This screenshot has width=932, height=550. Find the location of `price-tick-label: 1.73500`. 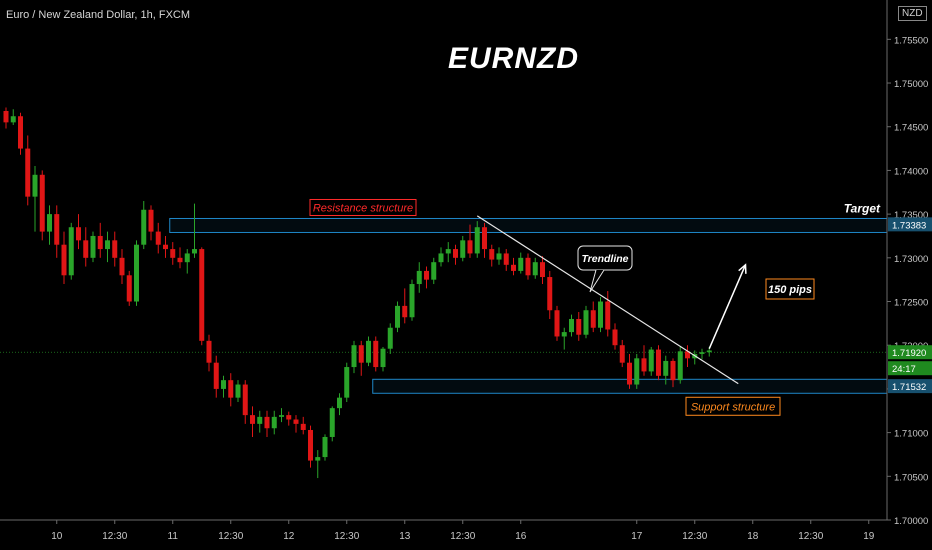

price-tick-label: 1.73500 is located at coordinates (911, 215).